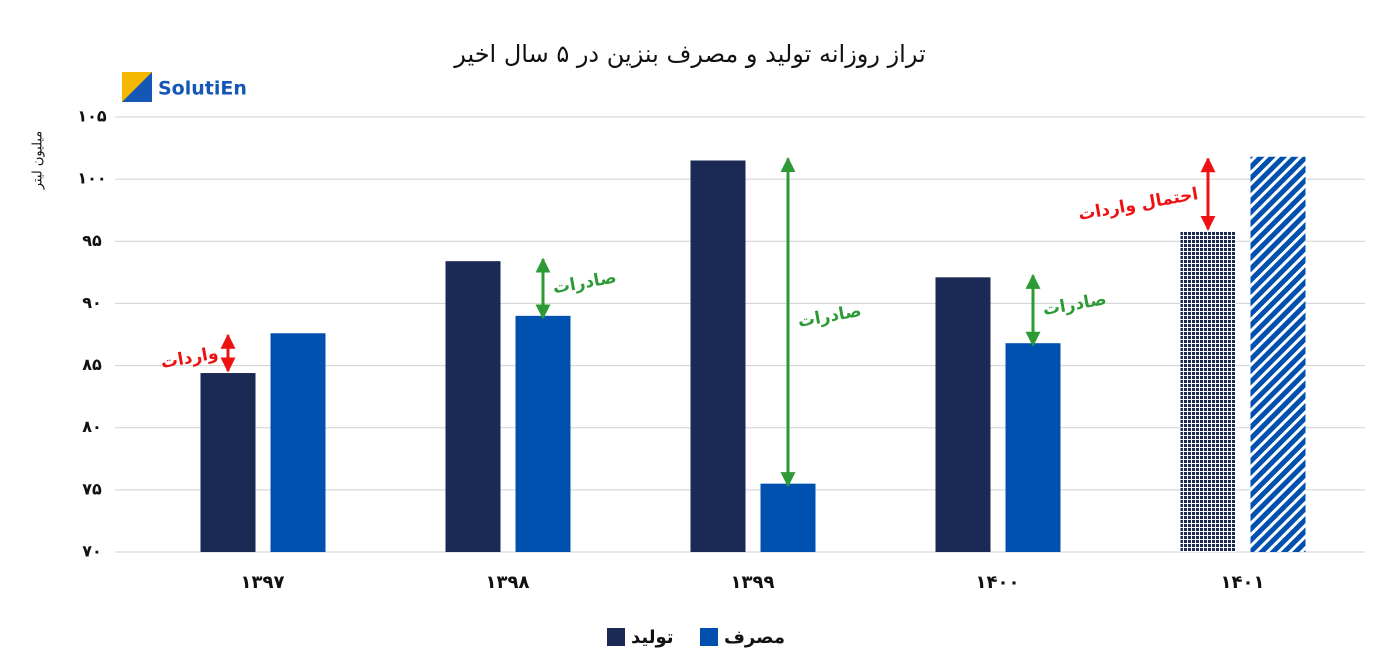 This screenshot has height=660, width=1399. What do you see at coordinates (38, 161) in the screenshot?
I see `y-axis-label: میلیون لیتر` at bounding box center [38, 161].